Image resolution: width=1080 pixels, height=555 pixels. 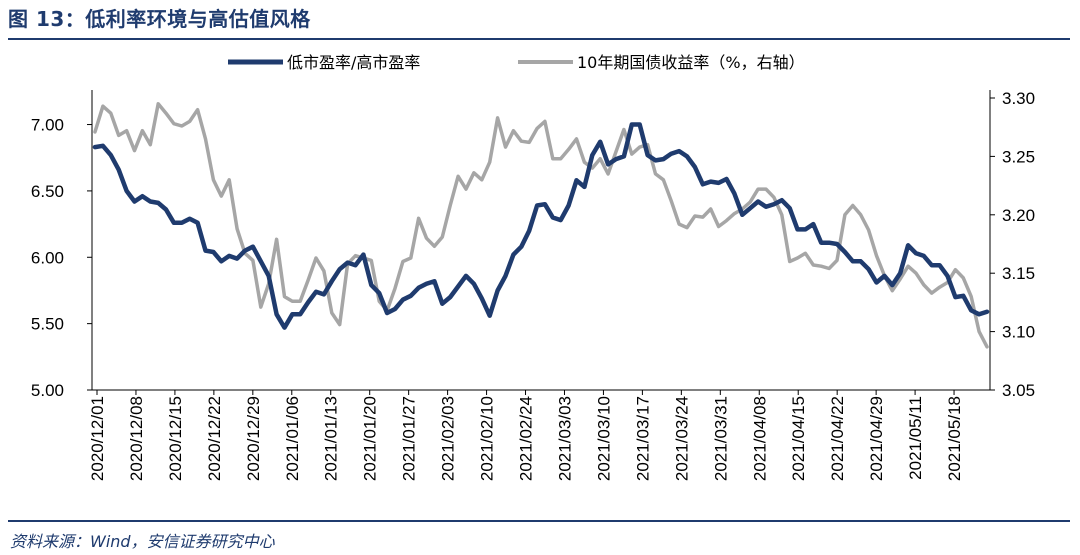 What do you see at coordinates (448, 438) in the screenshot?
I see `x-tick-label: 2021/02/03` at bounding box center [448, 438].